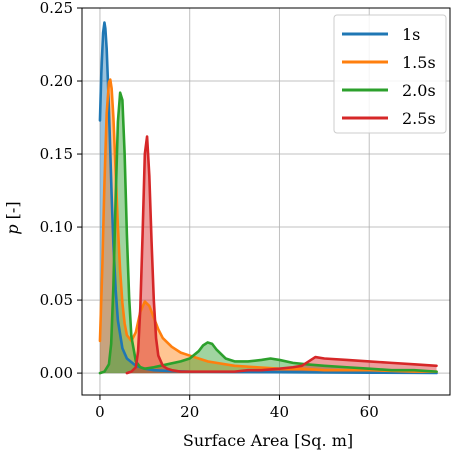  I want to click on y-tick-label: 0.20, so click(56, 81).